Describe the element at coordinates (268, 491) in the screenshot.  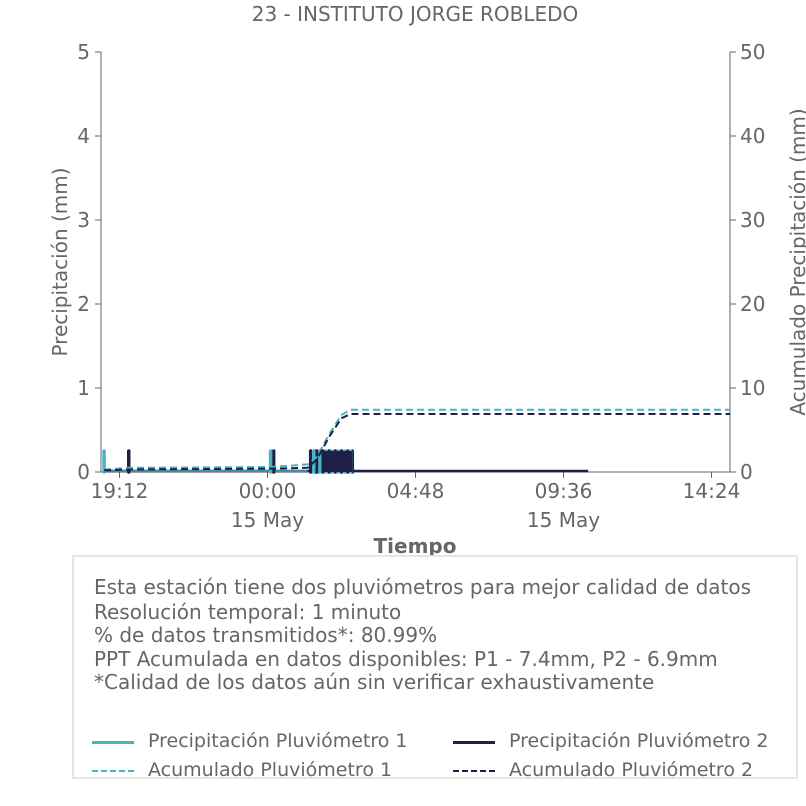
I see `x-tick-label: 00:00` at that location.